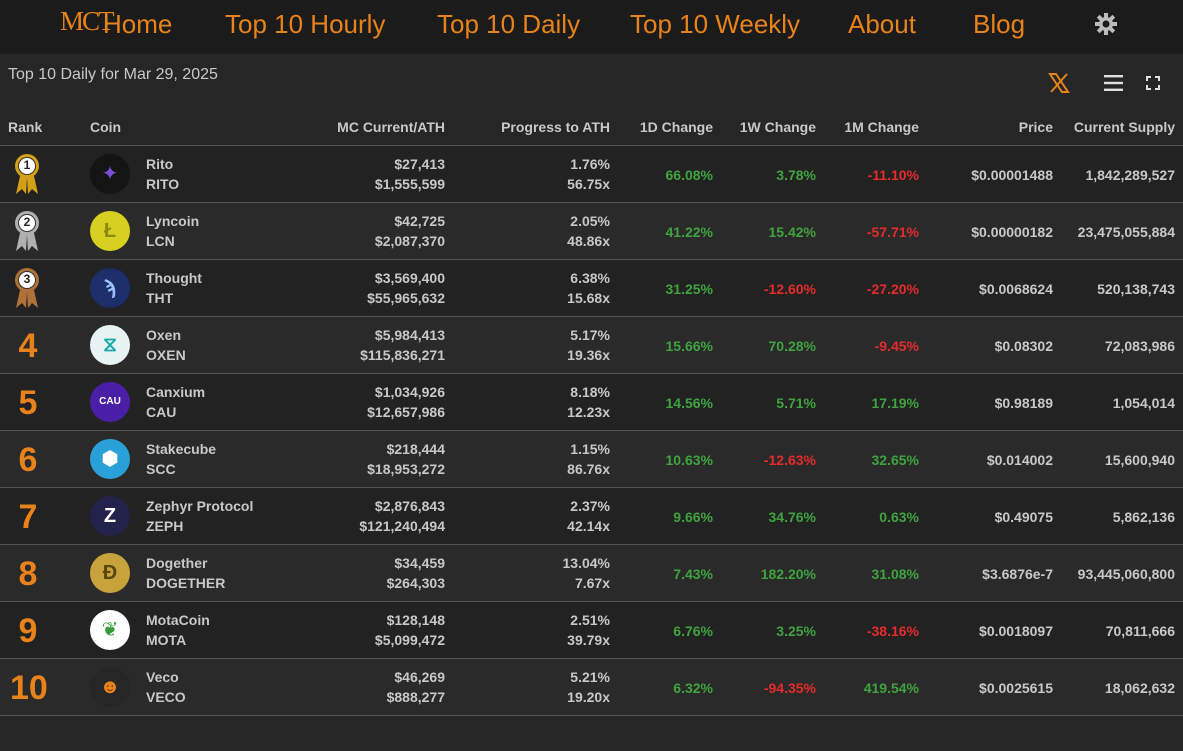 This screenshot has height=751, width=1183. What do you see at coordinates (588, 526) in the screenshot?
I see `progress-multiplier: 42.14x` at bounding box center [588, 526].